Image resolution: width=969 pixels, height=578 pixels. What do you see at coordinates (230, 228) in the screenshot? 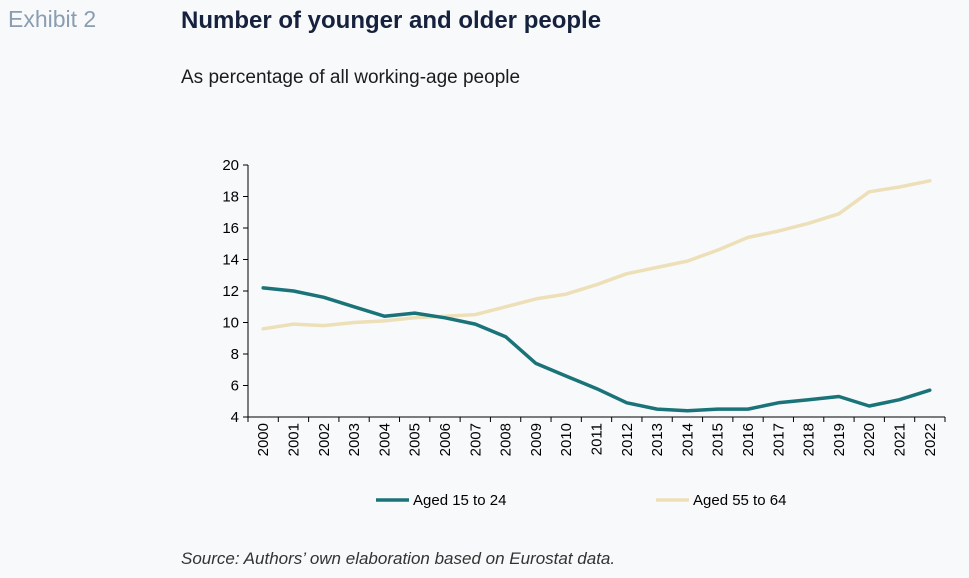
I see `y-tick-label: 16` at bounding box center [230, 228].